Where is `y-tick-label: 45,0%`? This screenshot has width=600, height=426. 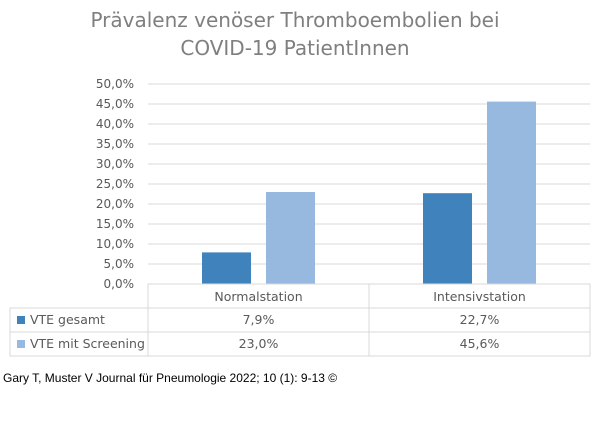 y-tick-label: 45,0% is located at coordinates (115, 104).